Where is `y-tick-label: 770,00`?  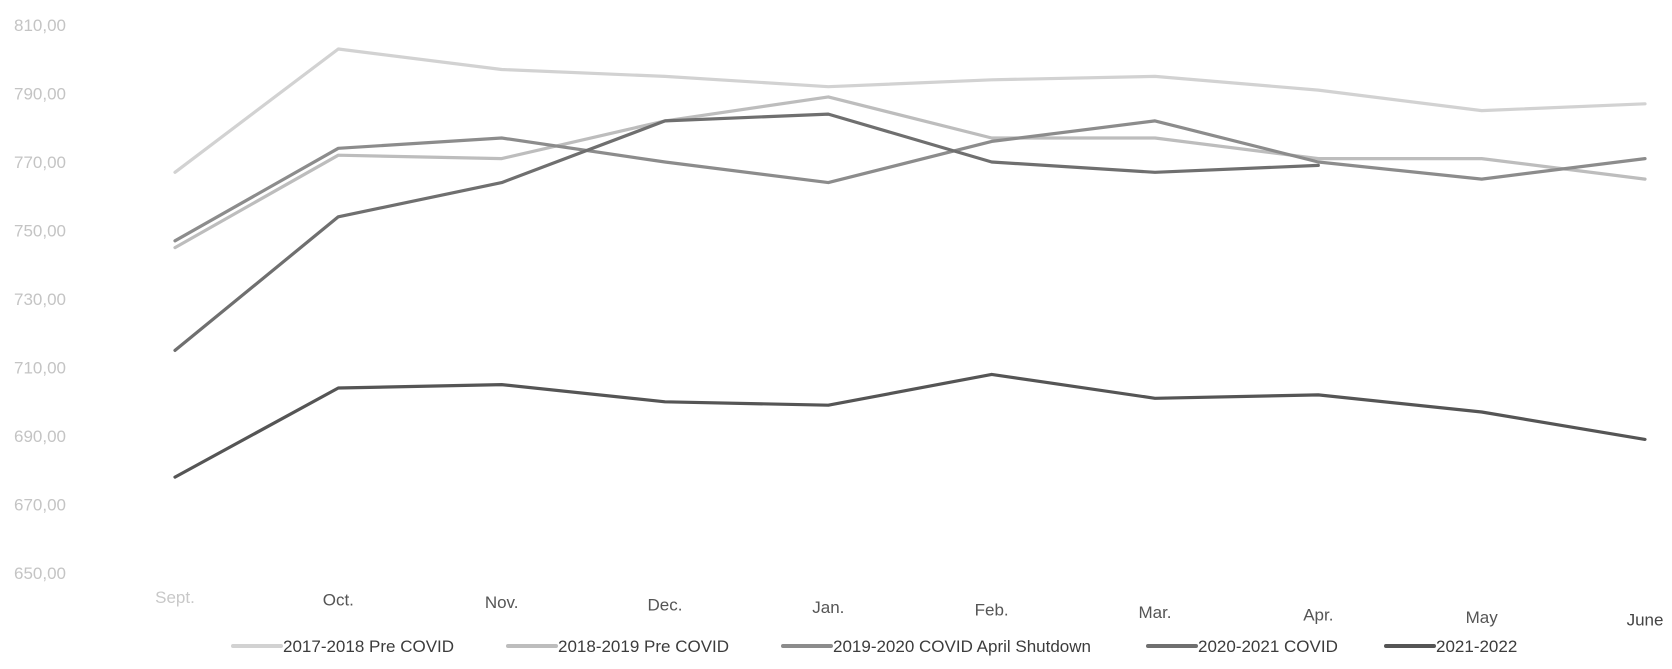
y-tick-label: 770,00 is located at coordinates (40, 162).